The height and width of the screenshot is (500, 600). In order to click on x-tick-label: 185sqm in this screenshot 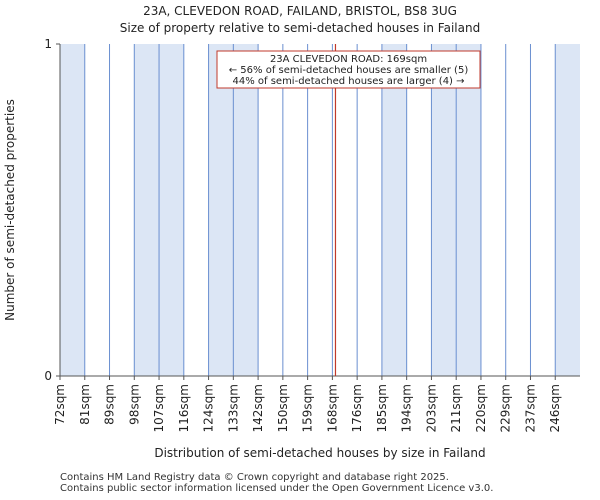, I will do `click(382, 408)`.